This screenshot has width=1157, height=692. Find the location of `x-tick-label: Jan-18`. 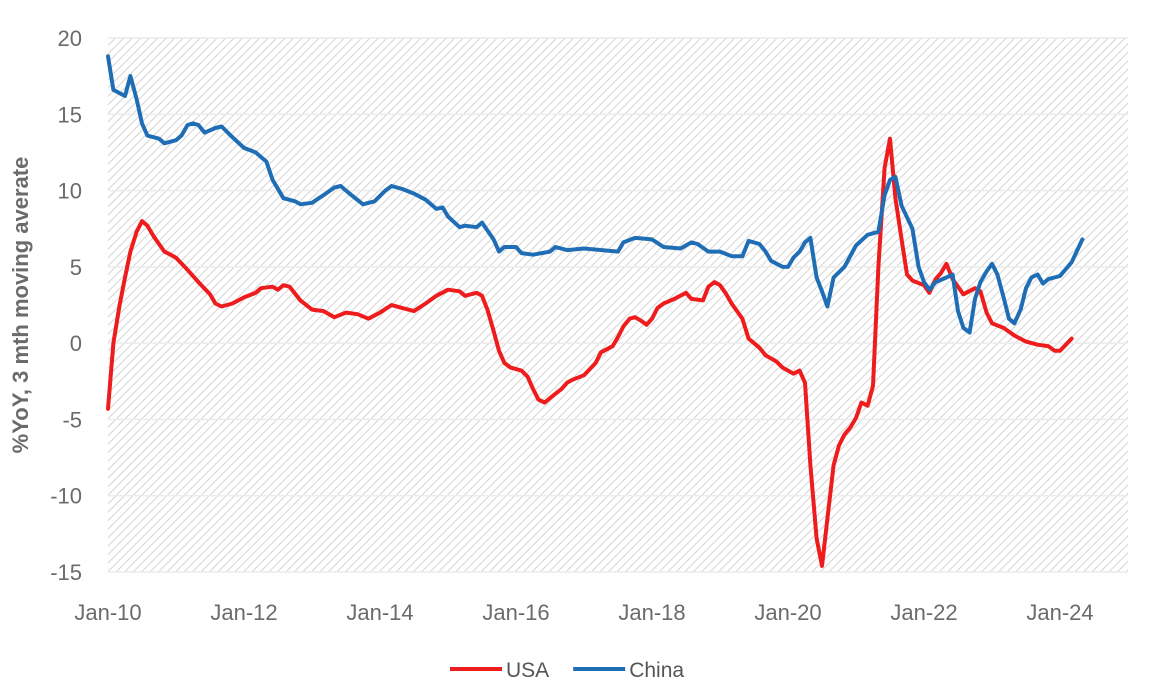

x-tick-label: Jan-18 is located at coordinates (651, 612).